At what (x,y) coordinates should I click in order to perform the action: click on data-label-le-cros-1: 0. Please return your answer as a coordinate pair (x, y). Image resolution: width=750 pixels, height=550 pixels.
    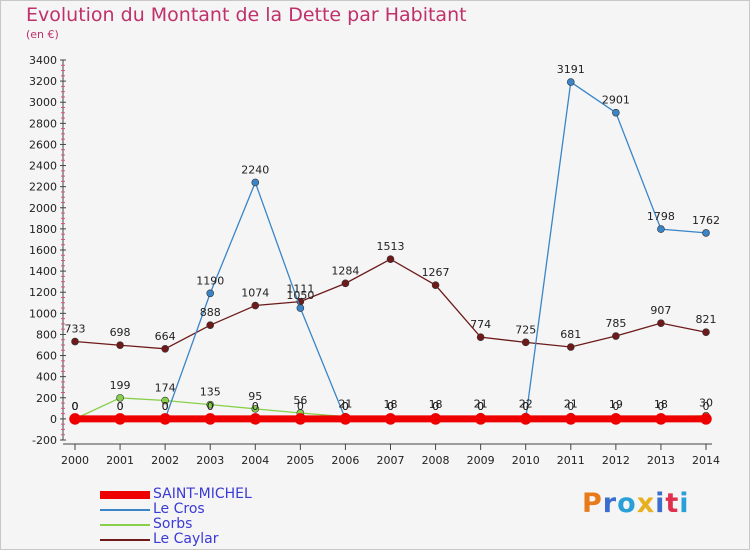
    Looking at the image, I should click on (120, 406).